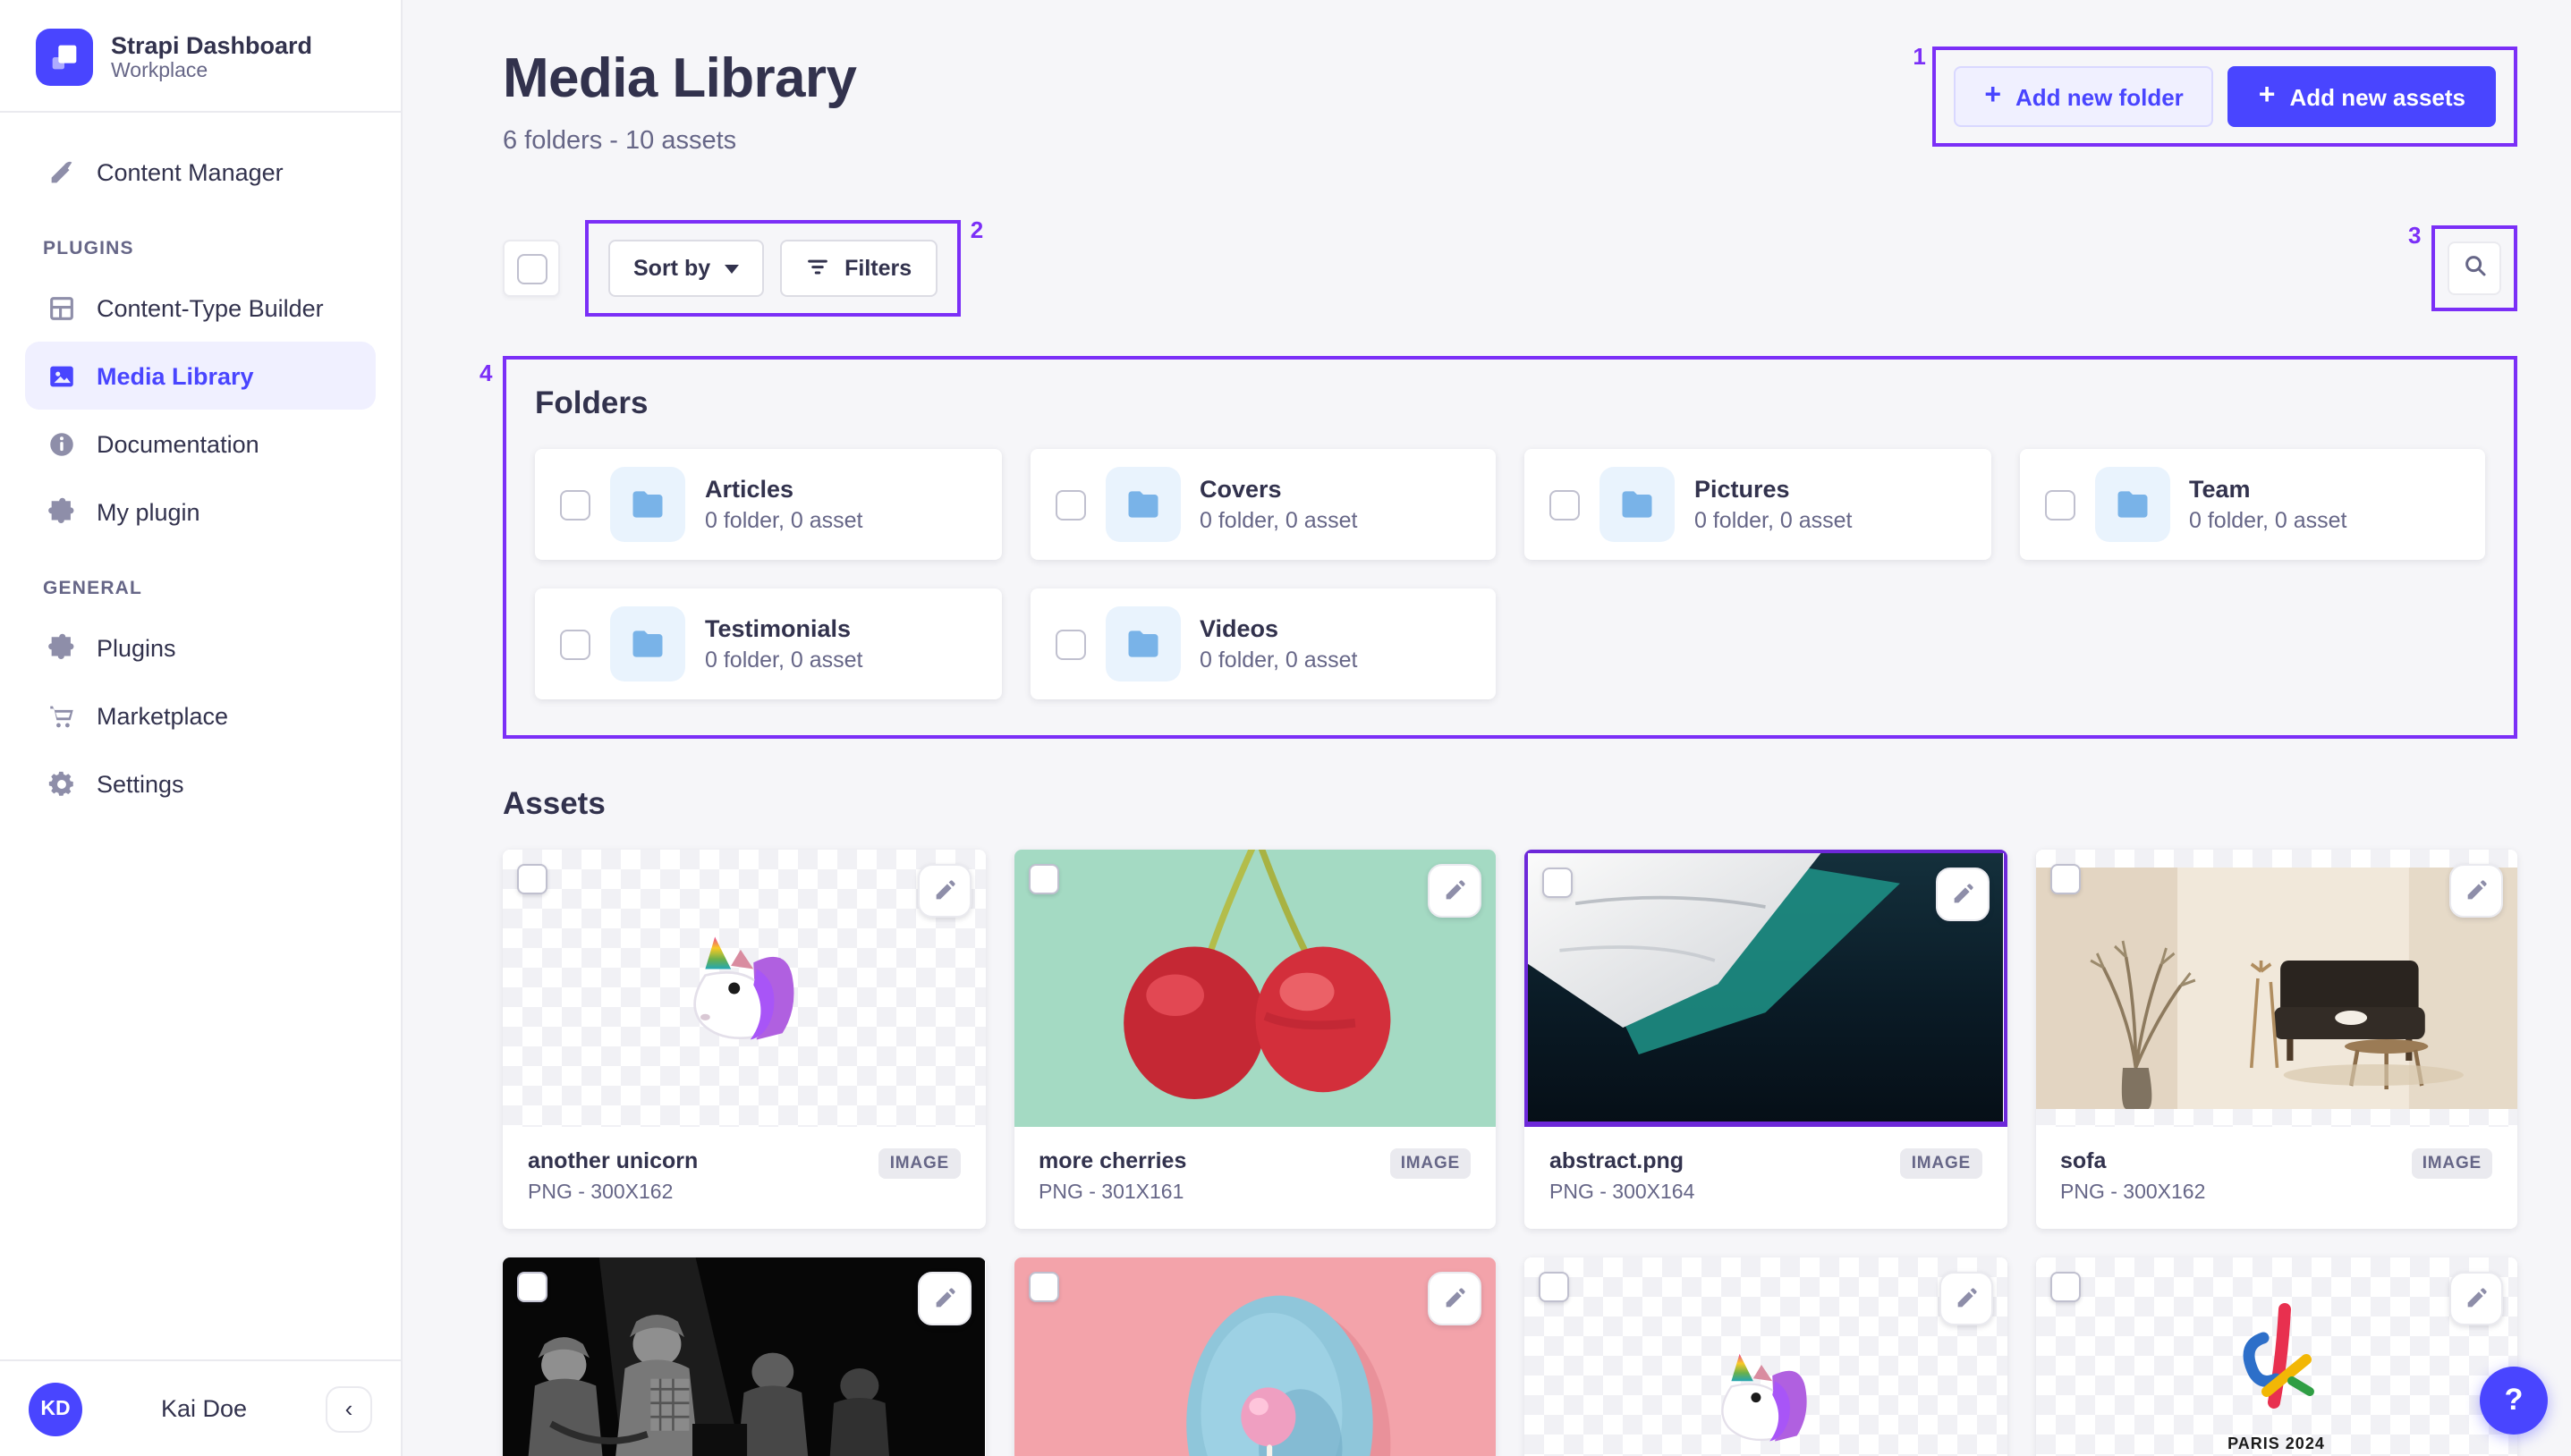 Image resolution: width=2571 pixels, height=1456 pixels. Describe the element at coordinates (1616, 1160) in the screenshot. I see `asset-name: abstract.png` at that location.